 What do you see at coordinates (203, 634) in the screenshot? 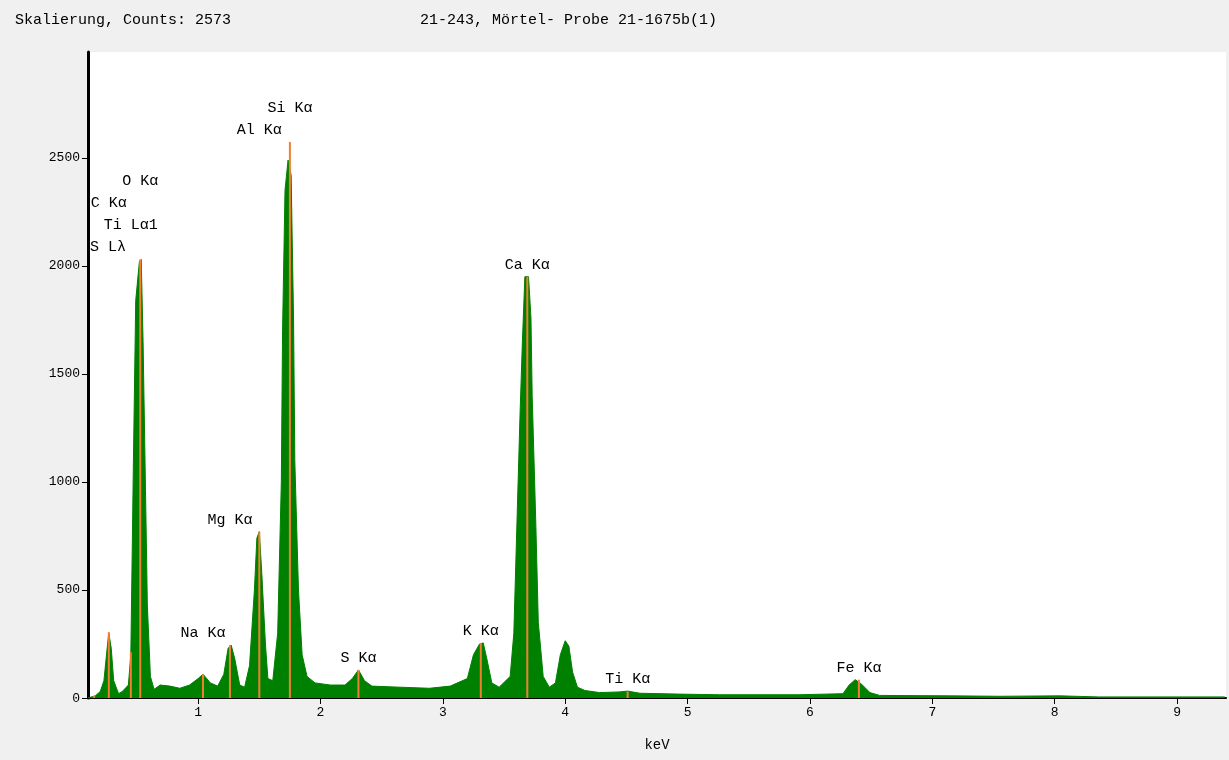
I see `annotation: Na Kα` at bounding box center [203, 634].